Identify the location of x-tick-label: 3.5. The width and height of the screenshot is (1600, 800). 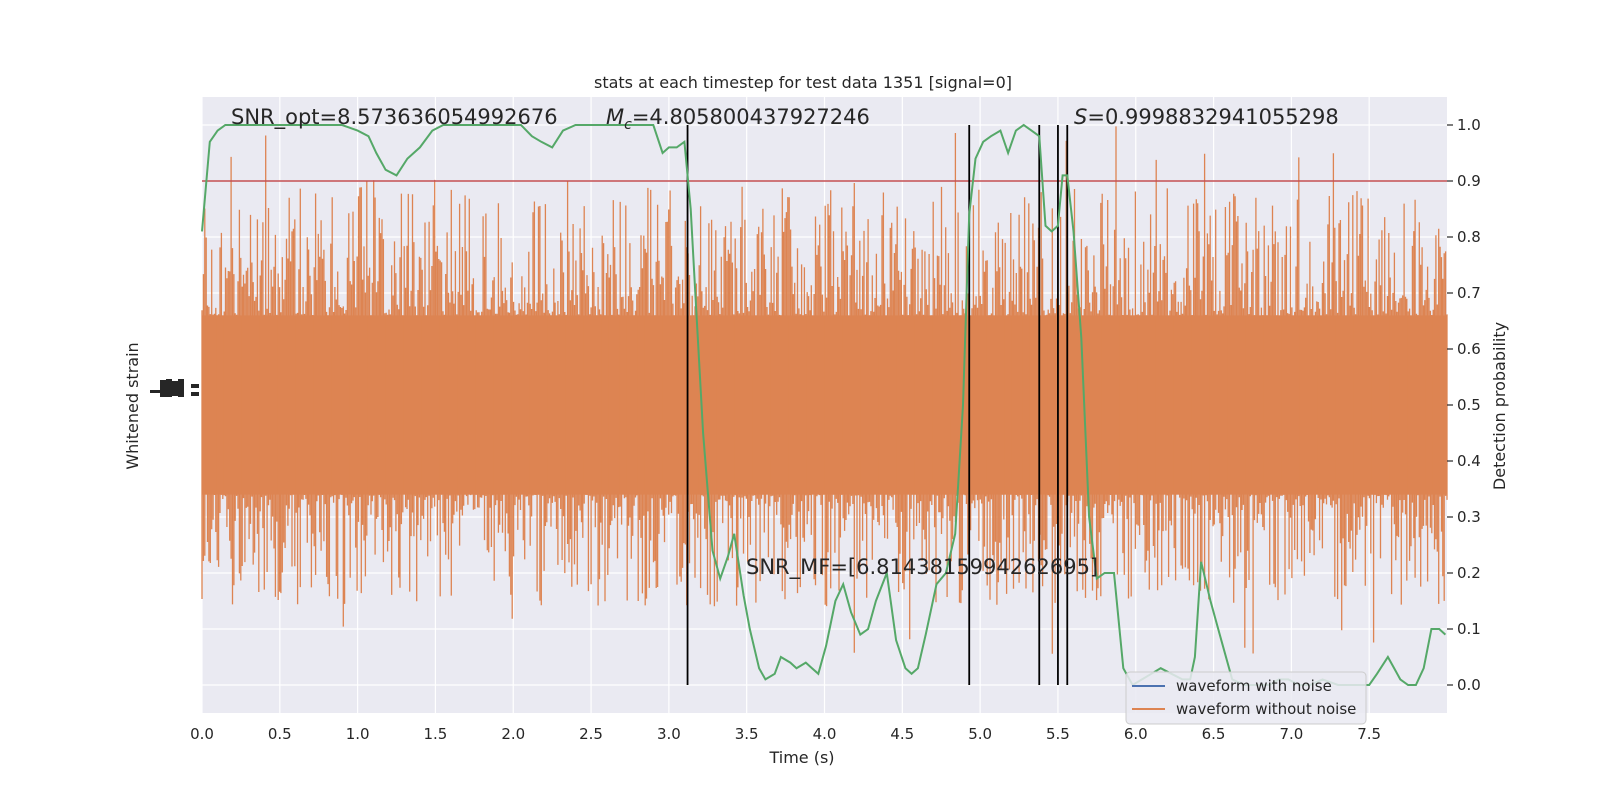
(747, 734).